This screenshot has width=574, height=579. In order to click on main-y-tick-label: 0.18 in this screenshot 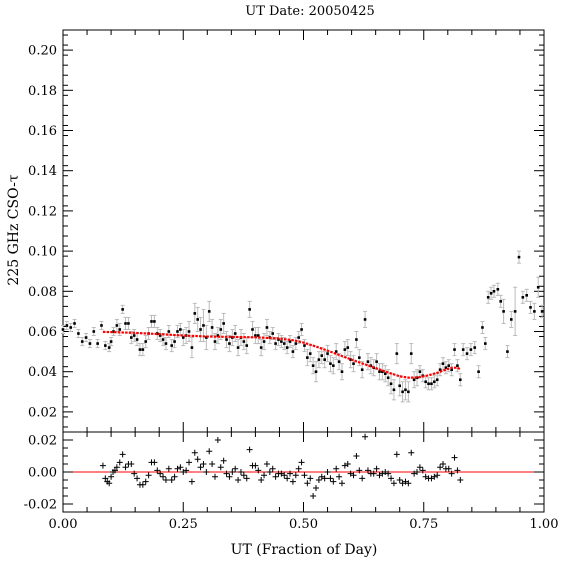, I will do `click(42, 91)`.